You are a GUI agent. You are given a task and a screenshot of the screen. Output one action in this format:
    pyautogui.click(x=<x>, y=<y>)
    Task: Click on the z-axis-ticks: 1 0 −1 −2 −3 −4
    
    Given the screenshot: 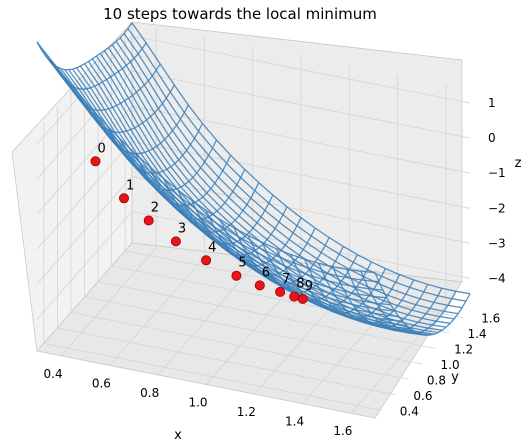 What is the action you would take?
    pyautogui.click(x=488, y=190)
    